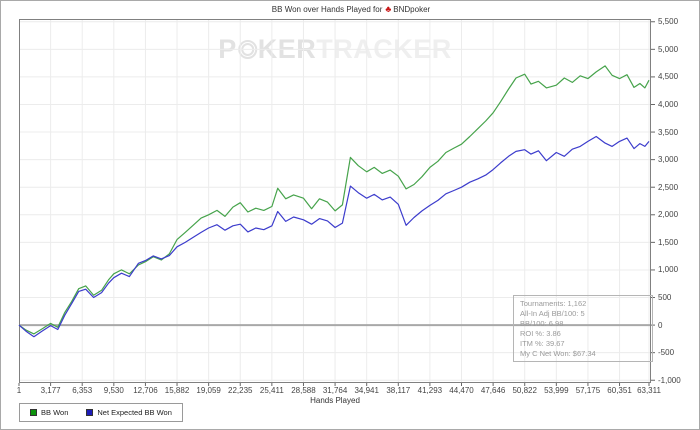 Image resolution: width=700 pixels, height=430 pixels. I want to click on x-tick-label: 57,175, so click(588, 390).